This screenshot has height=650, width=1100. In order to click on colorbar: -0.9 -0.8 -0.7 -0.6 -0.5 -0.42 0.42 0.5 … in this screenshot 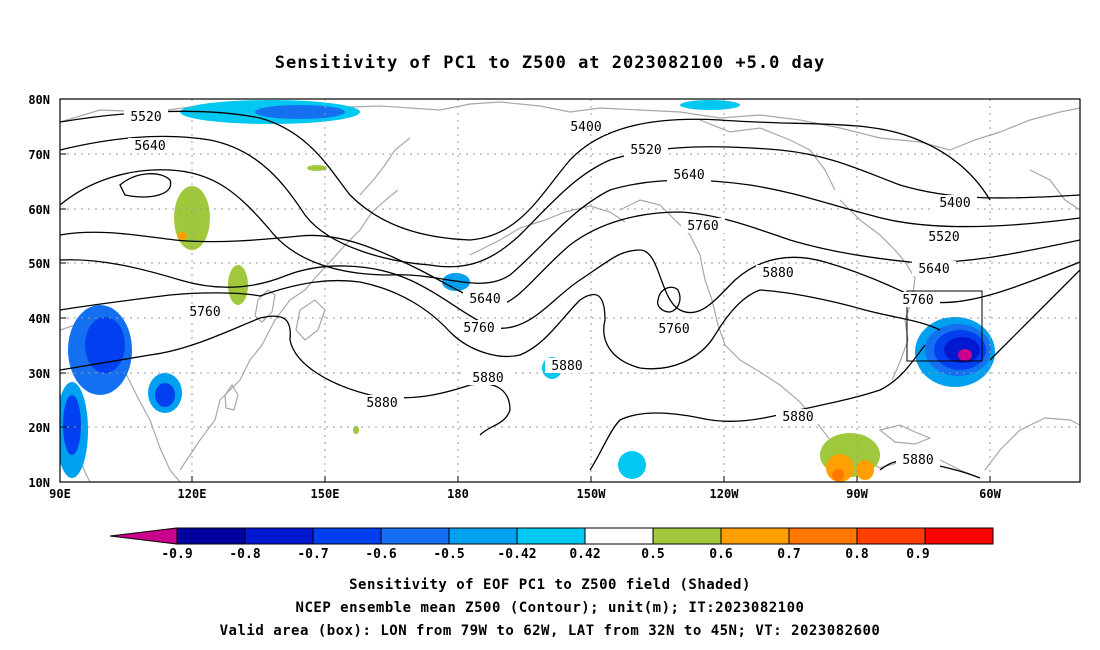, I will do `click(551, 544)`.